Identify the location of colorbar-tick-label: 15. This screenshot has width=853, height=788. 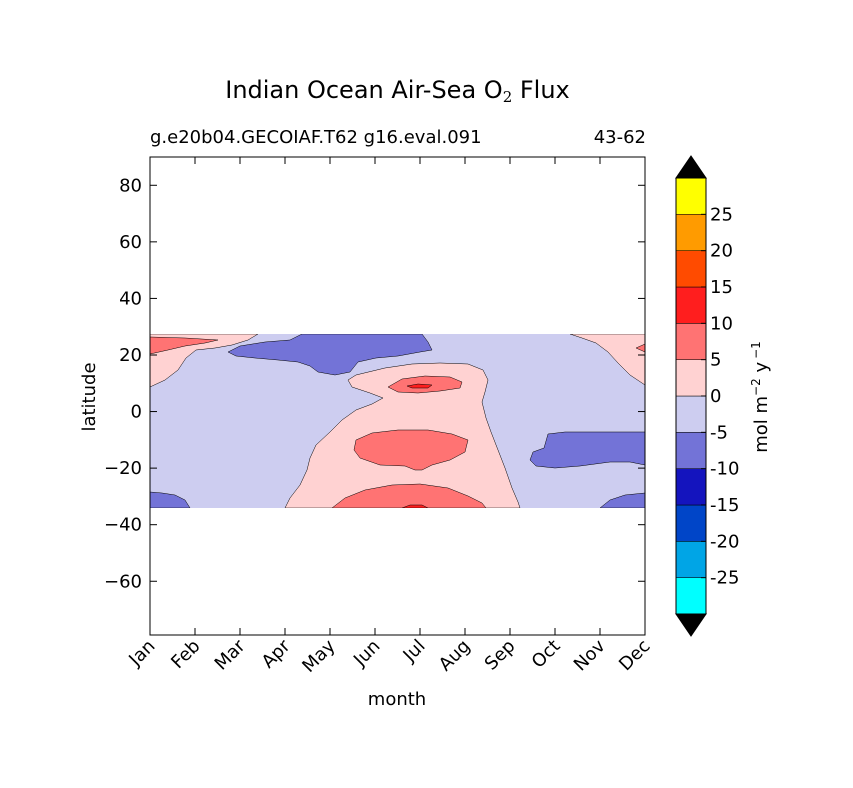
(721, 287).